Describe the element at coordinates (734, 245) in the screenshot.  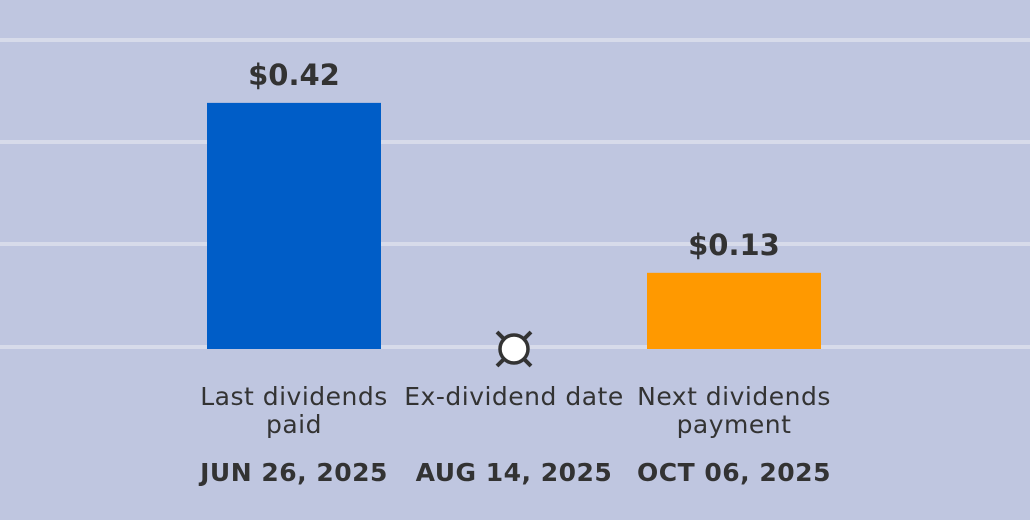
I see `value-label: $0.13` at that location.